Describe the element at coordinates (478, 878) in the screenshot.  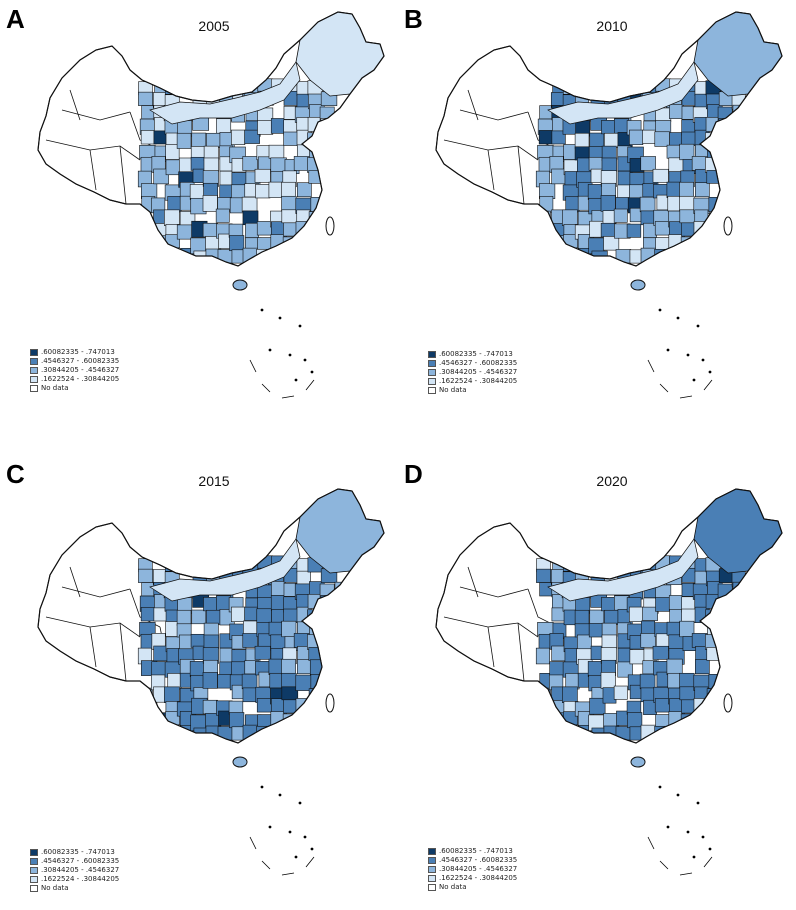
I see `legend-label: .1622524 - .30844205` at that location.